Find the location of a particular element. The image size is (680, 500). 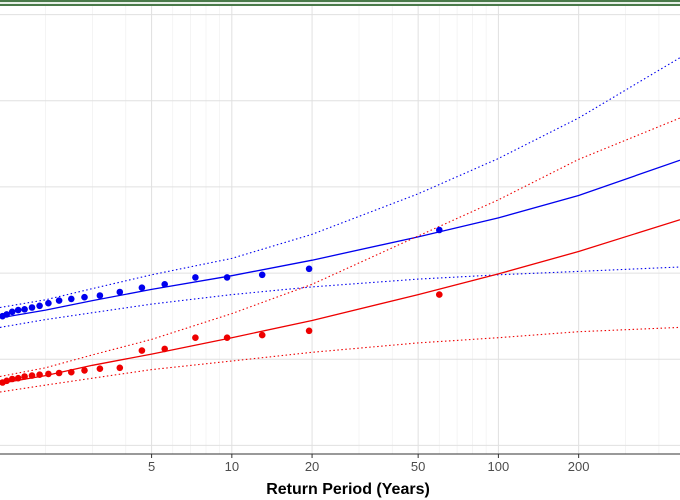

x-tick-label: 200 is located at coordinates (579, 466).